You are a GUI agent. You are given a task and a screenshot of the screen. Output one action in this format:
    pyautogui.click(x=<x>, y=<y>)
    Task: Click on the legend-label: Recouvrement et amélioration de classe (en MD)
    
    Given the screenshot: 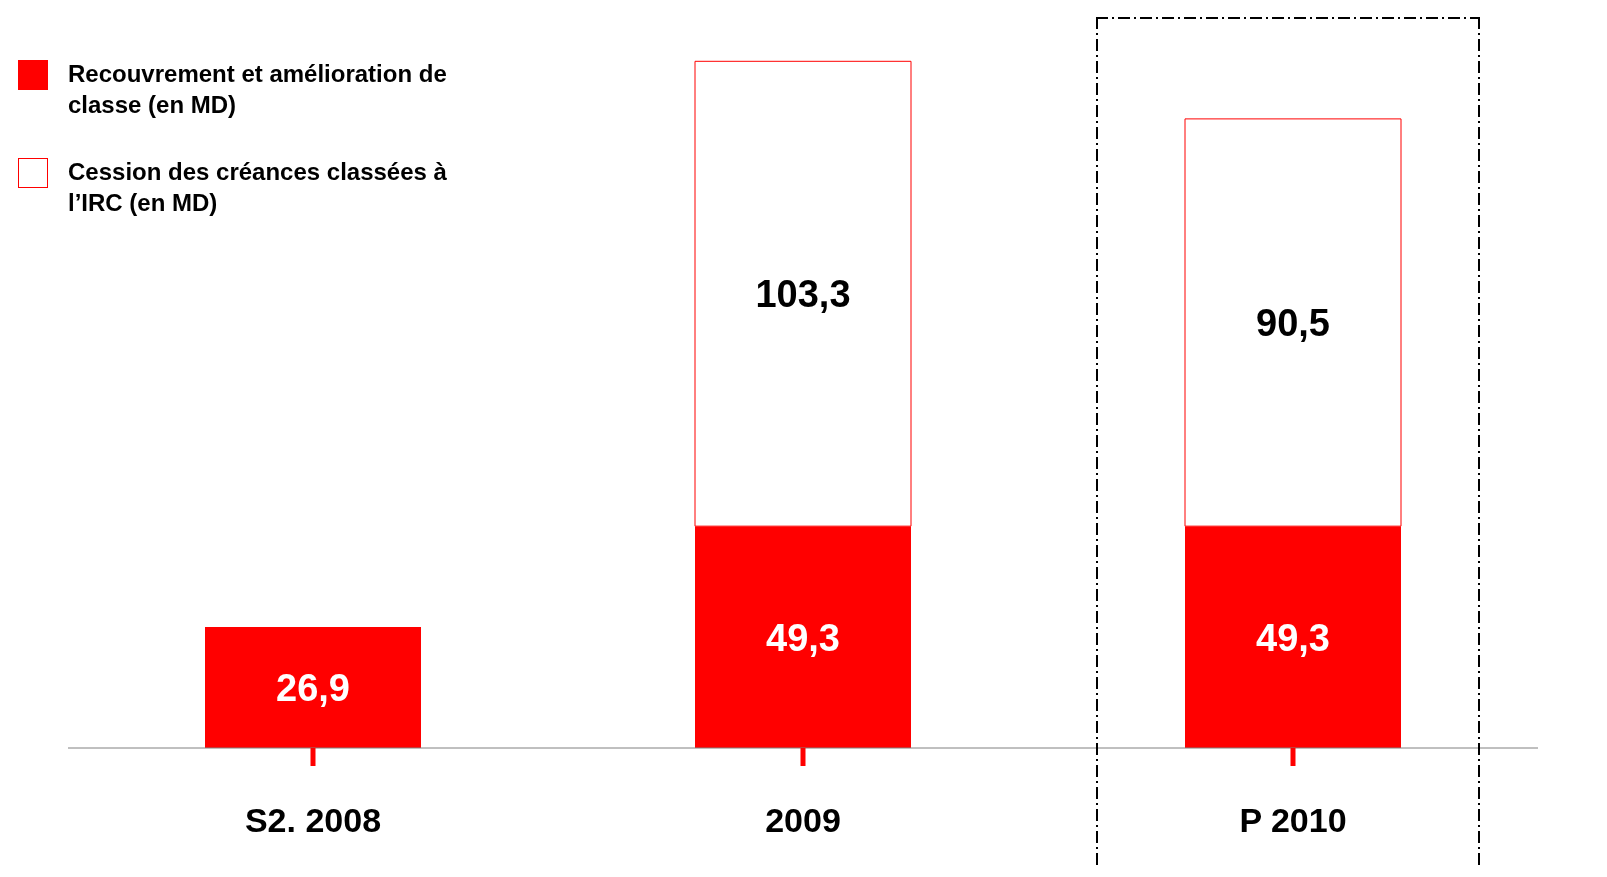 What is the action you would take?
    pyautogui.click(x=258, y=89)
    